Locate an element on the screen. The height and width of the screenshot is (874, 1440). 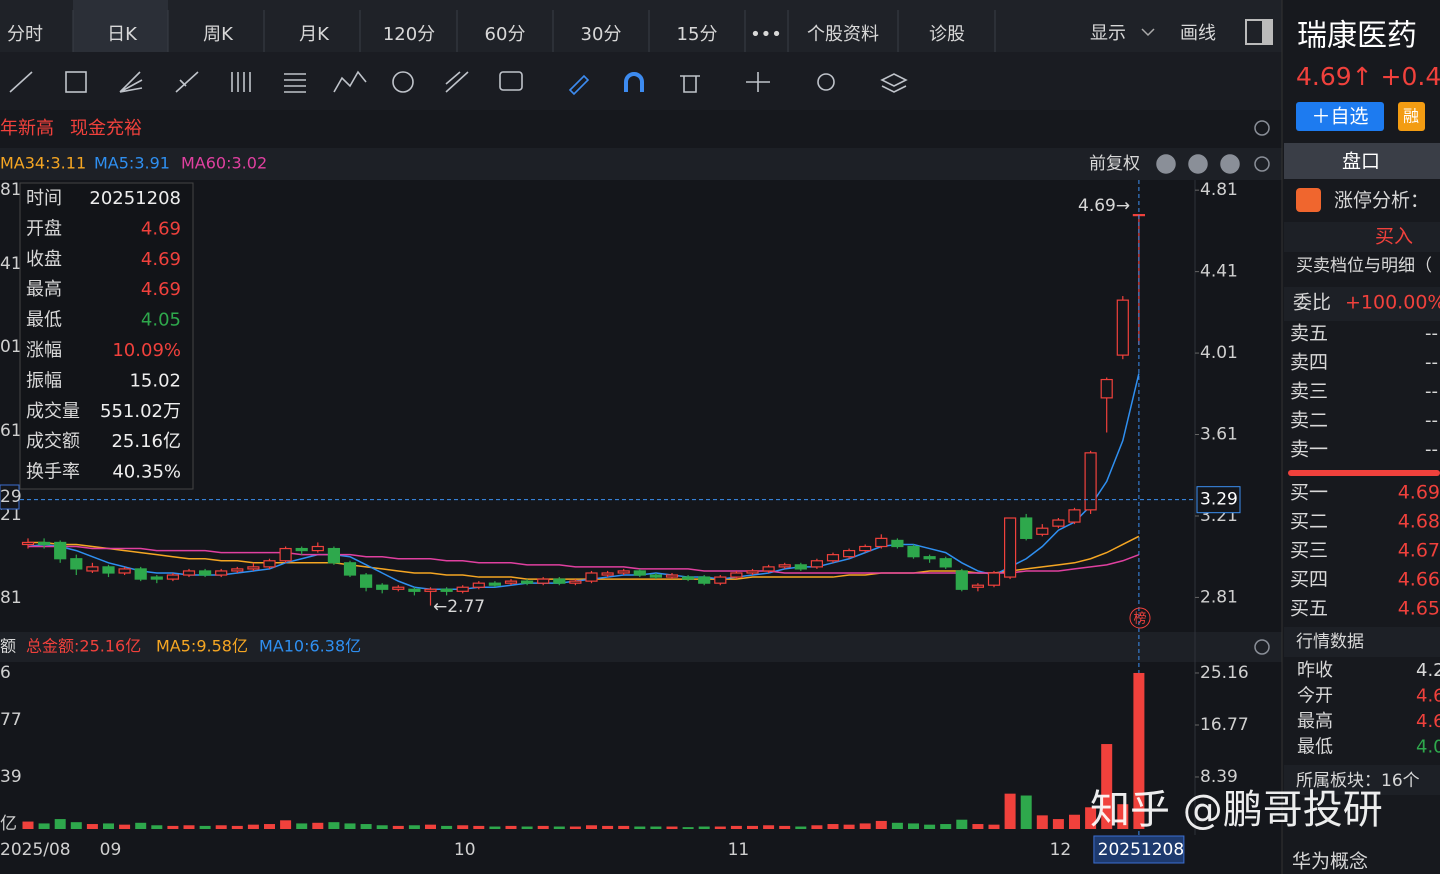
buy-in: 买入 is located at coordinates (1394, 237).